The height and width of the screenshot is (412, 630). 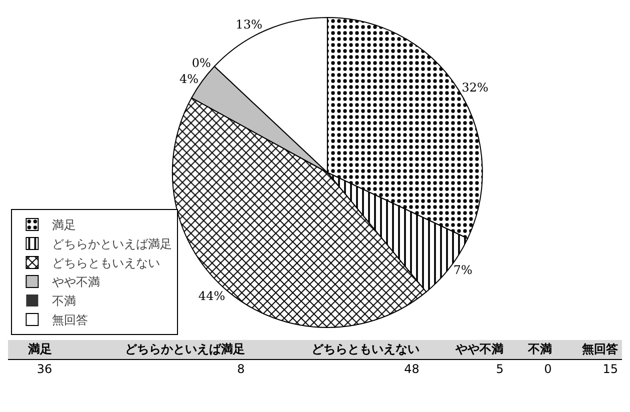 I want to click on data-label: 36, so click(x=45, y=369).